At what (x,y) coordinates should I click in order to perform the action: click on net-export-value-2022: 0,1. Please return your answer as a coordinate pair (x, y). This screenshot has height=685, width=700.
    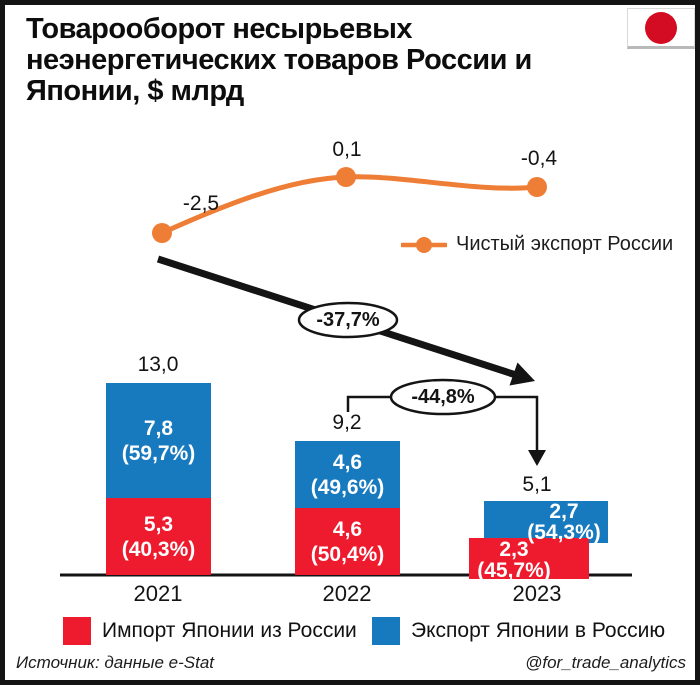
    Looking at the image, I should click on (347, 149).